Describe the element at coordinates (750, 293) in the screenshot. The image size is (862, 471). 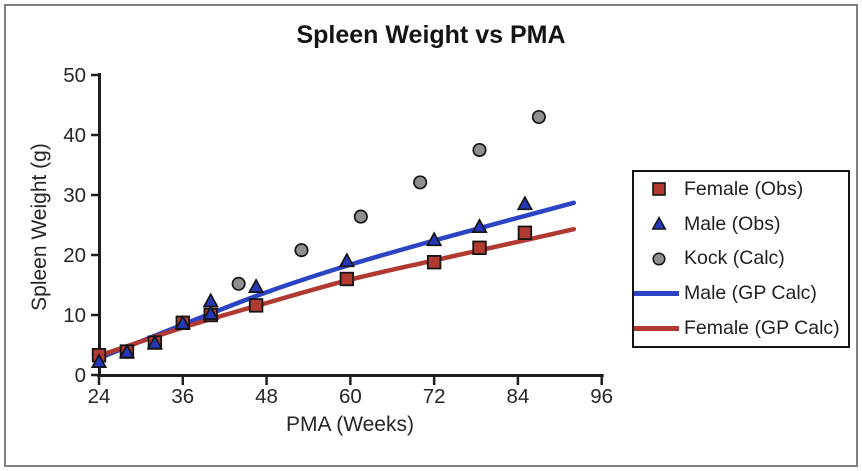
I see `legend-label-male-gp-calc: Male (GP Calc)` at that location.